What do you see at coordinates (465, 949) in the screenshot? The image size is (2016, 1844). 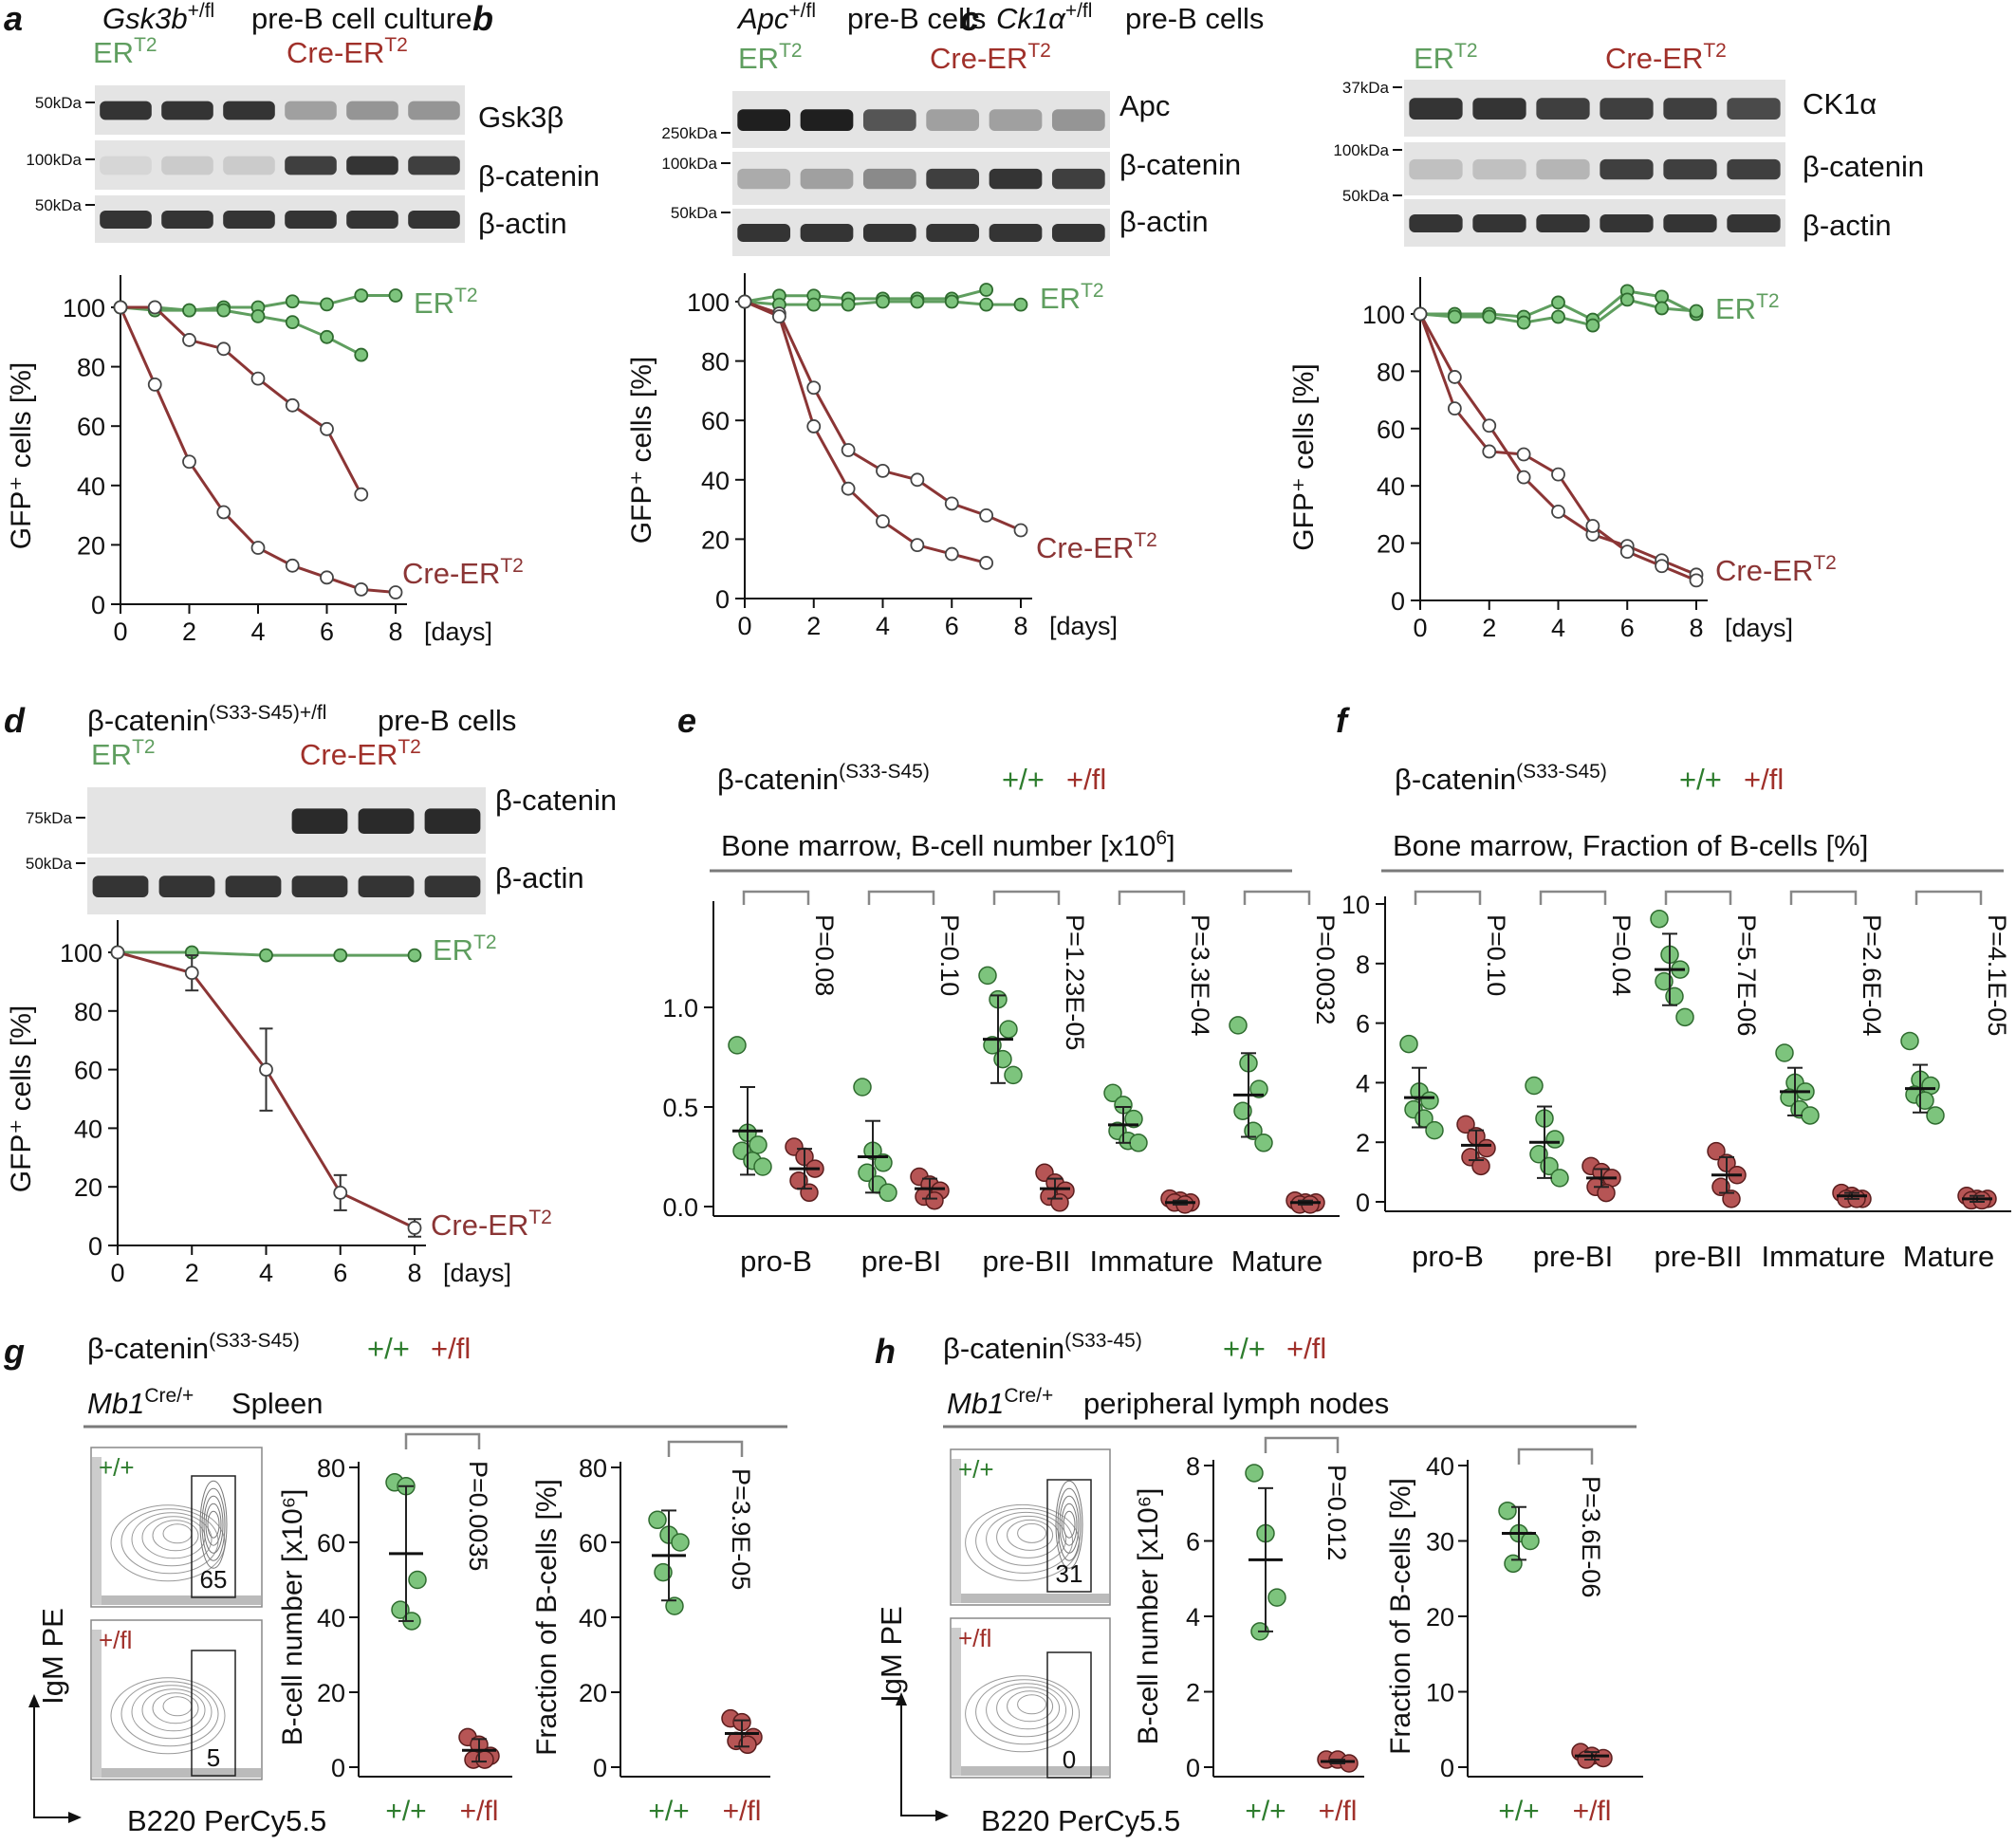 I see `series-label-er: ERT2` at bounding box center [465, 949].